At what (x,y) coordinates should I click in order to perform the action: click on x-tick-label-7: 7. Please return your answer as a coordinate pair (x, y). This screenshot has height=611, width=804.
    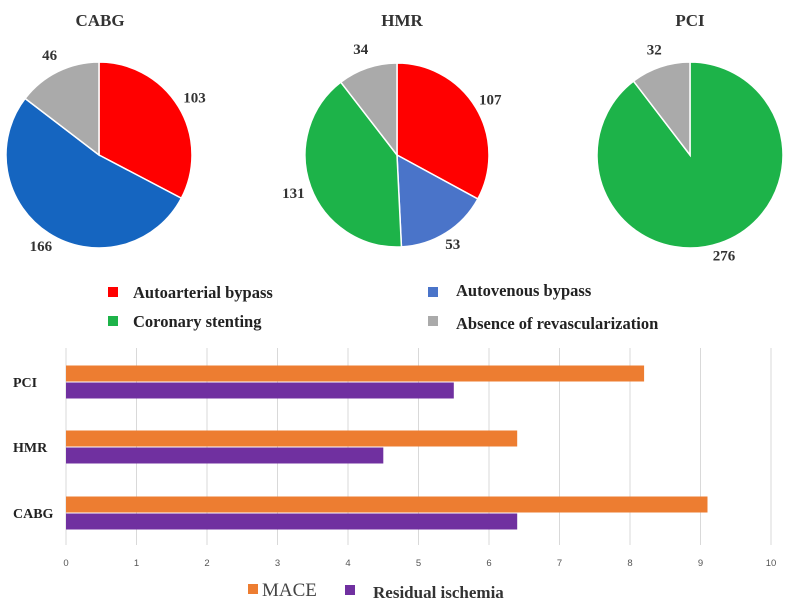
    Looking at the image, I should click on (559, 563).